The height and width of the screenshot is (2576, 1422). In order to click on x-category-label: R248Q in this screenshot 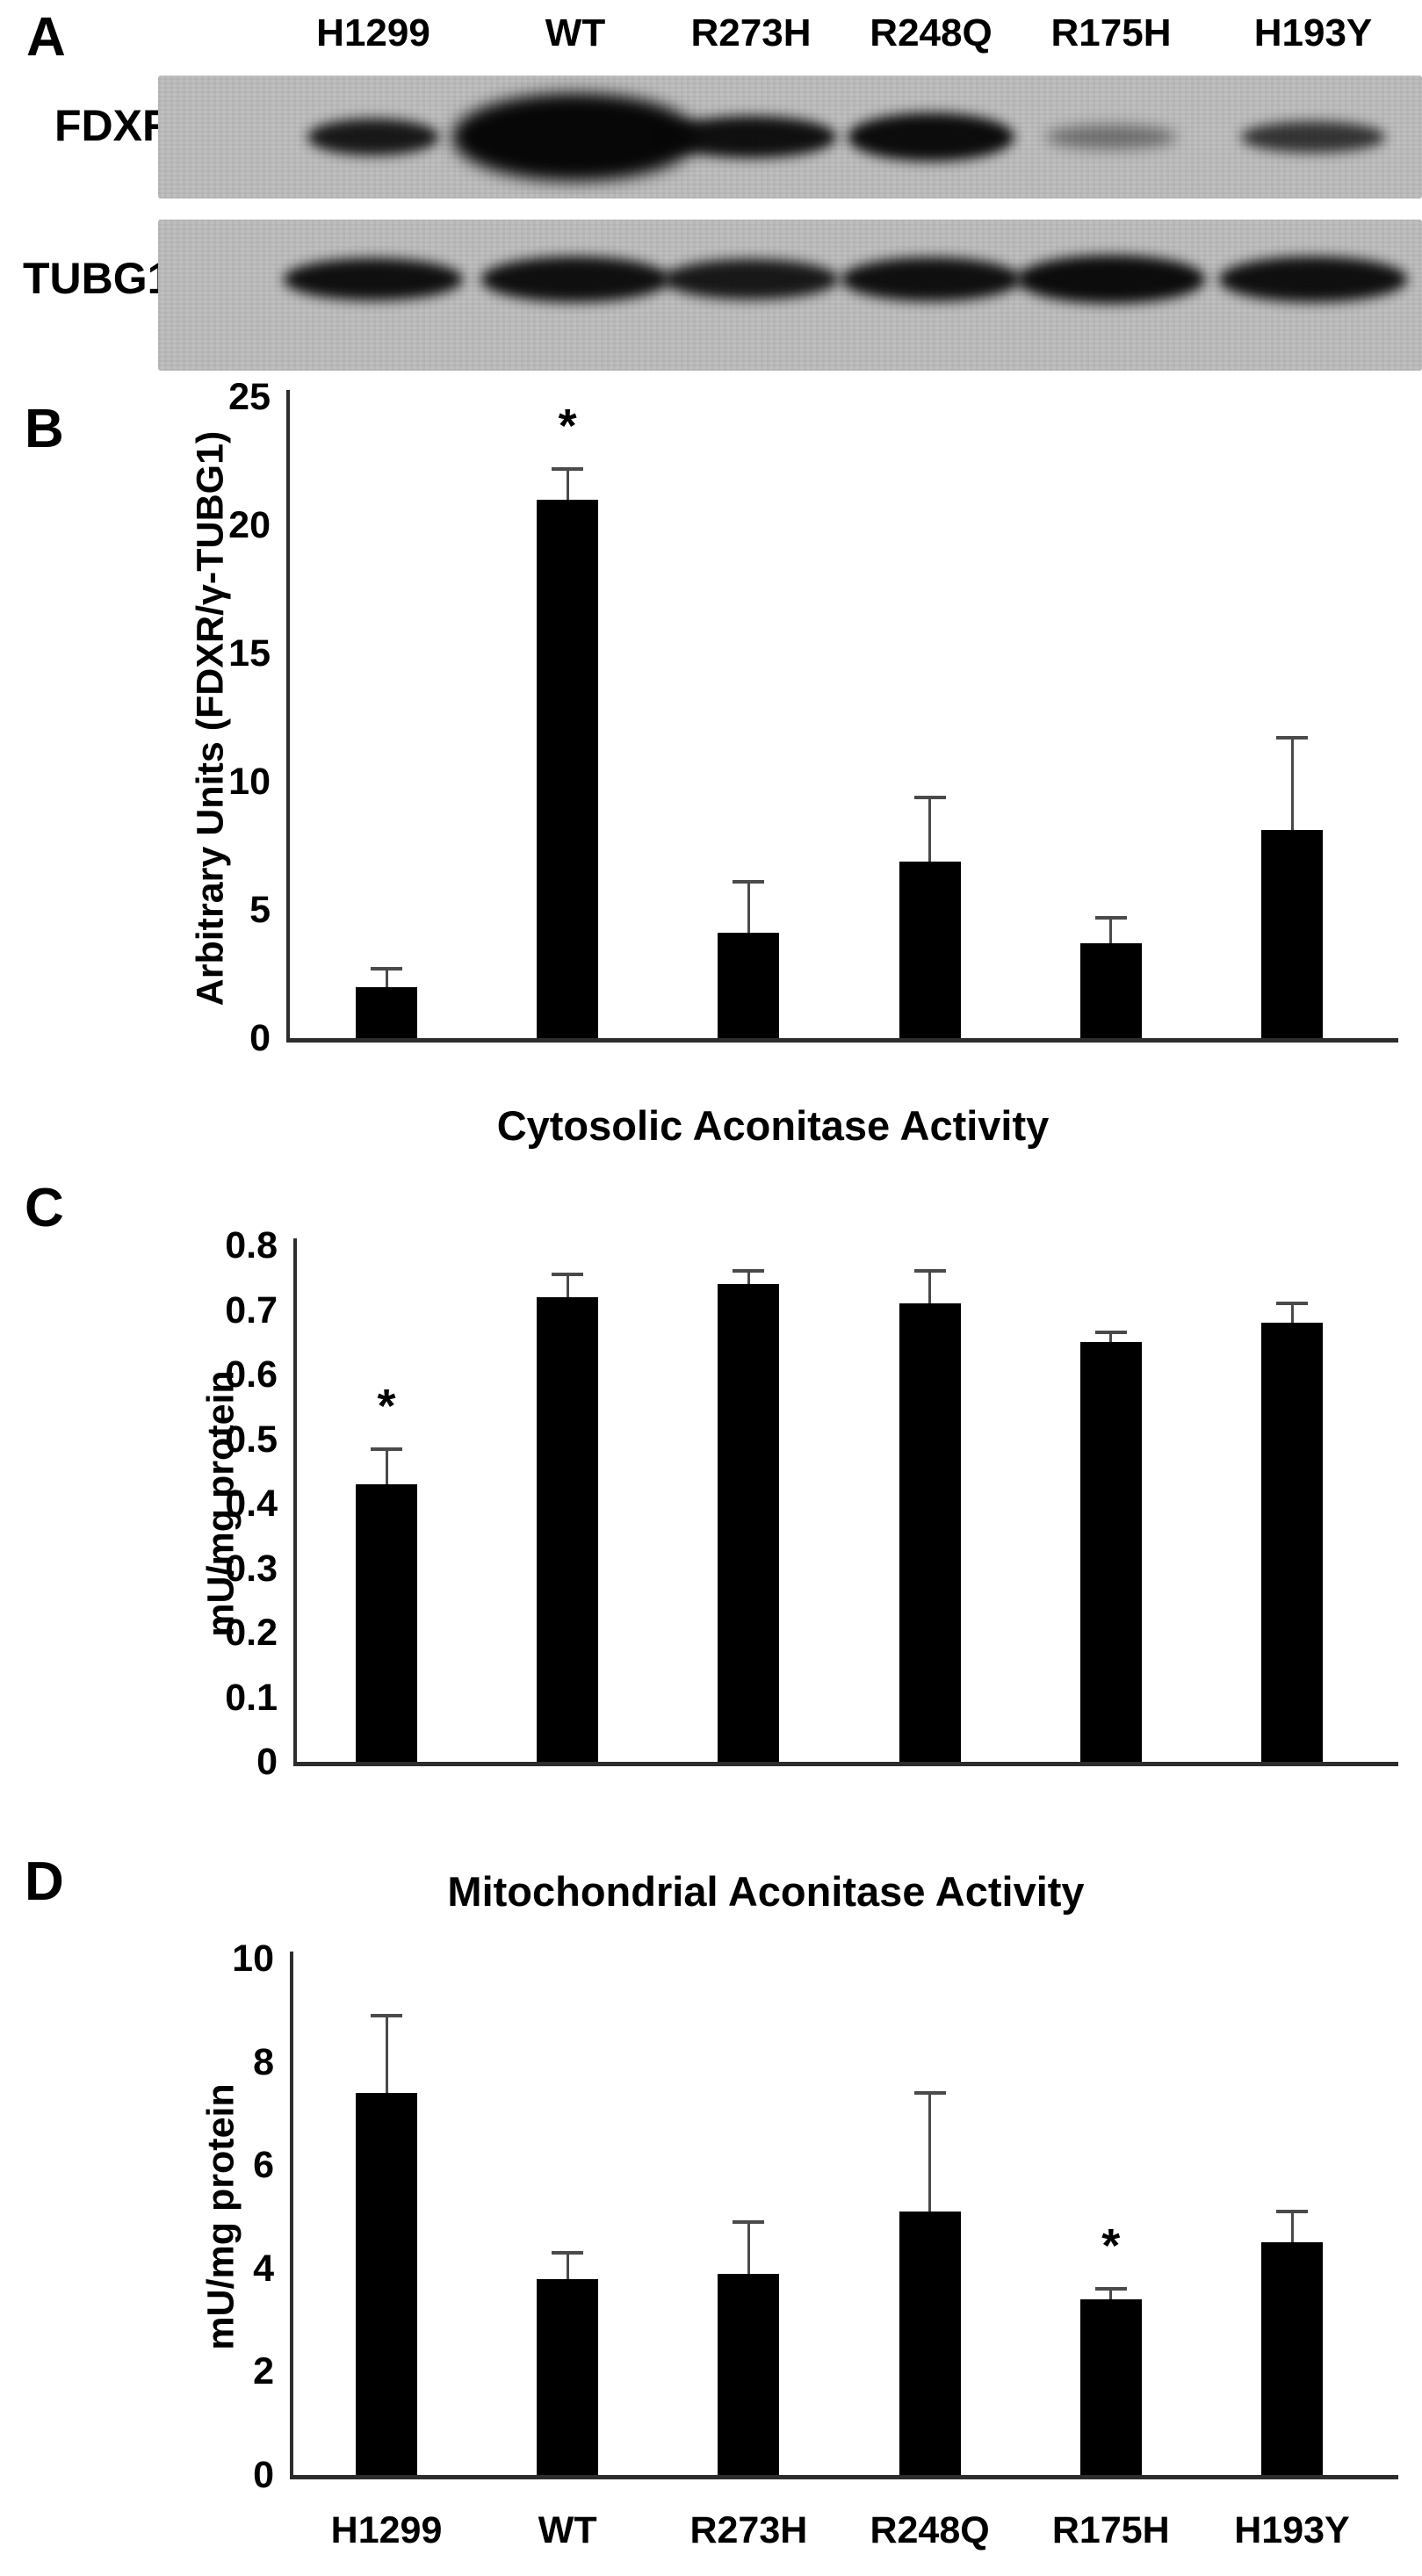, I will do `click(930, 2530)`.